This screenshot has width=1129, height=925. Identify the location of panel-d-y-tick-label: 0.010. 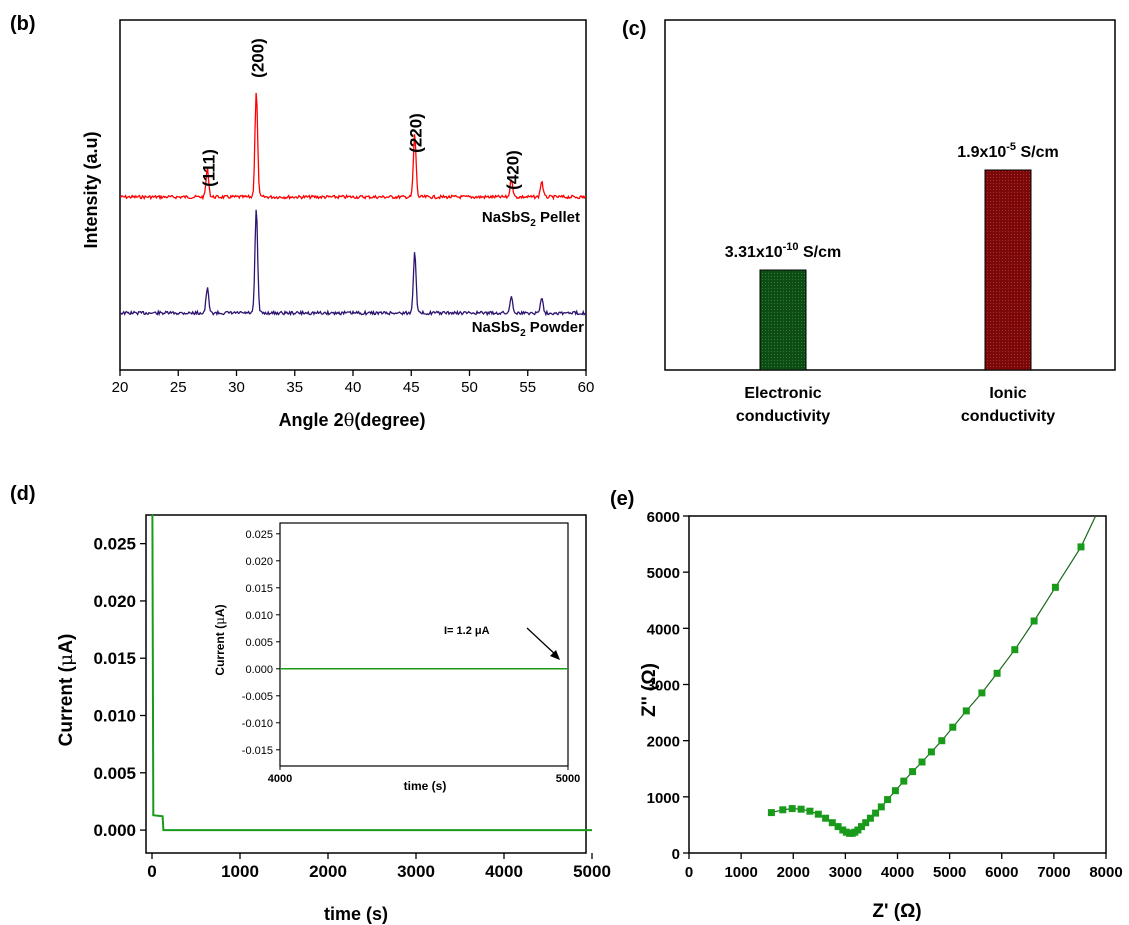
(114, 716).